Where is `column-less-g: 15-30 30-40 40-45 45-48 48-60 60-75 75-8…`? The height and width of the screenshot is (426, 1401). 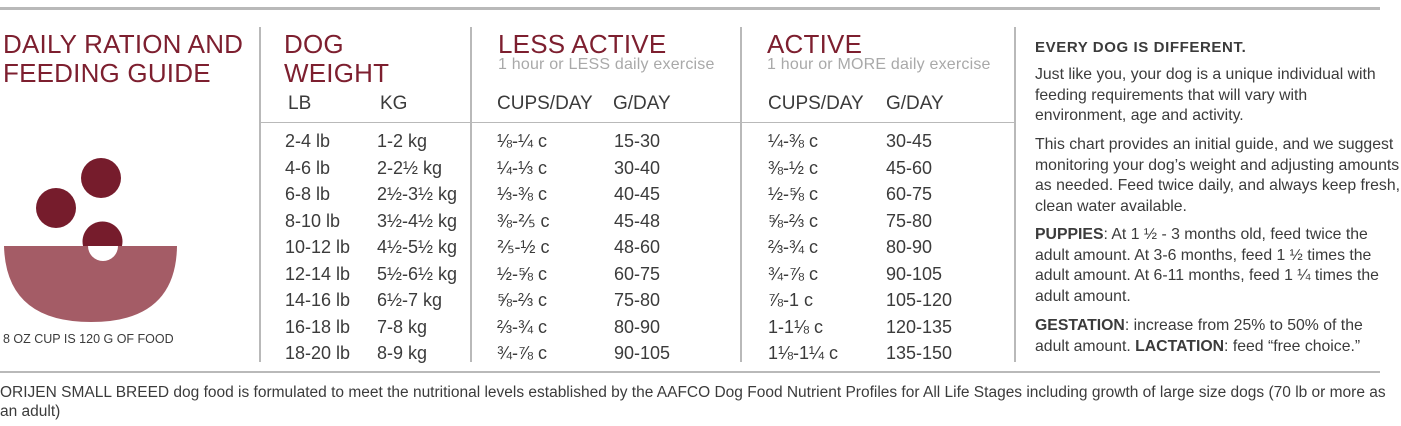
column-less-g: 15-30 30-40 40-45 45-48 48-60 60-75 75-8… is located at coordinates (642, 247).